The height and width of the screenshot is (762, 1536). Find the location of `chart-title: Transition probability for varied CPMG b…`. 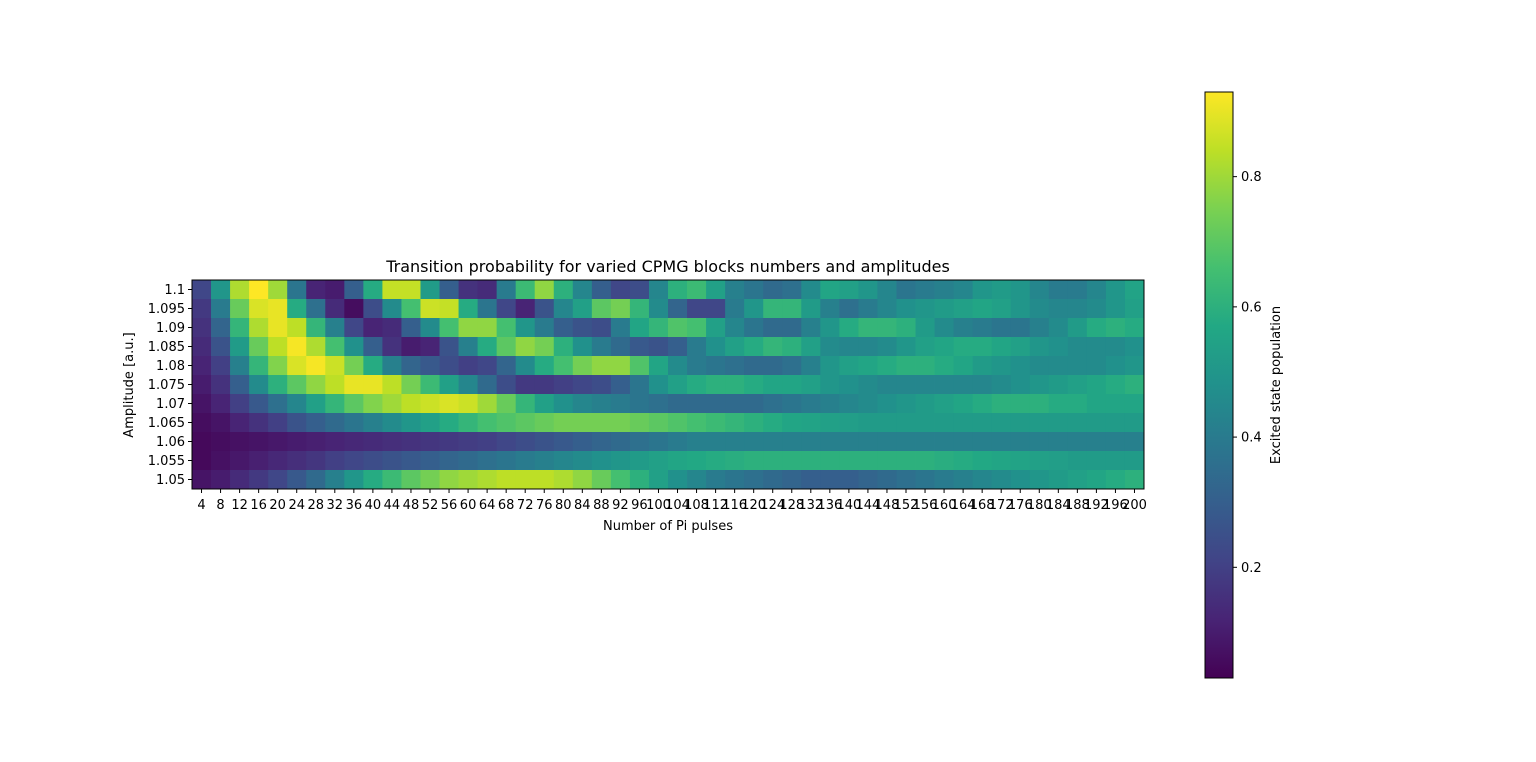

chart-title: Transition probability for varied CPMG b… is located at coordinates (667, 266).